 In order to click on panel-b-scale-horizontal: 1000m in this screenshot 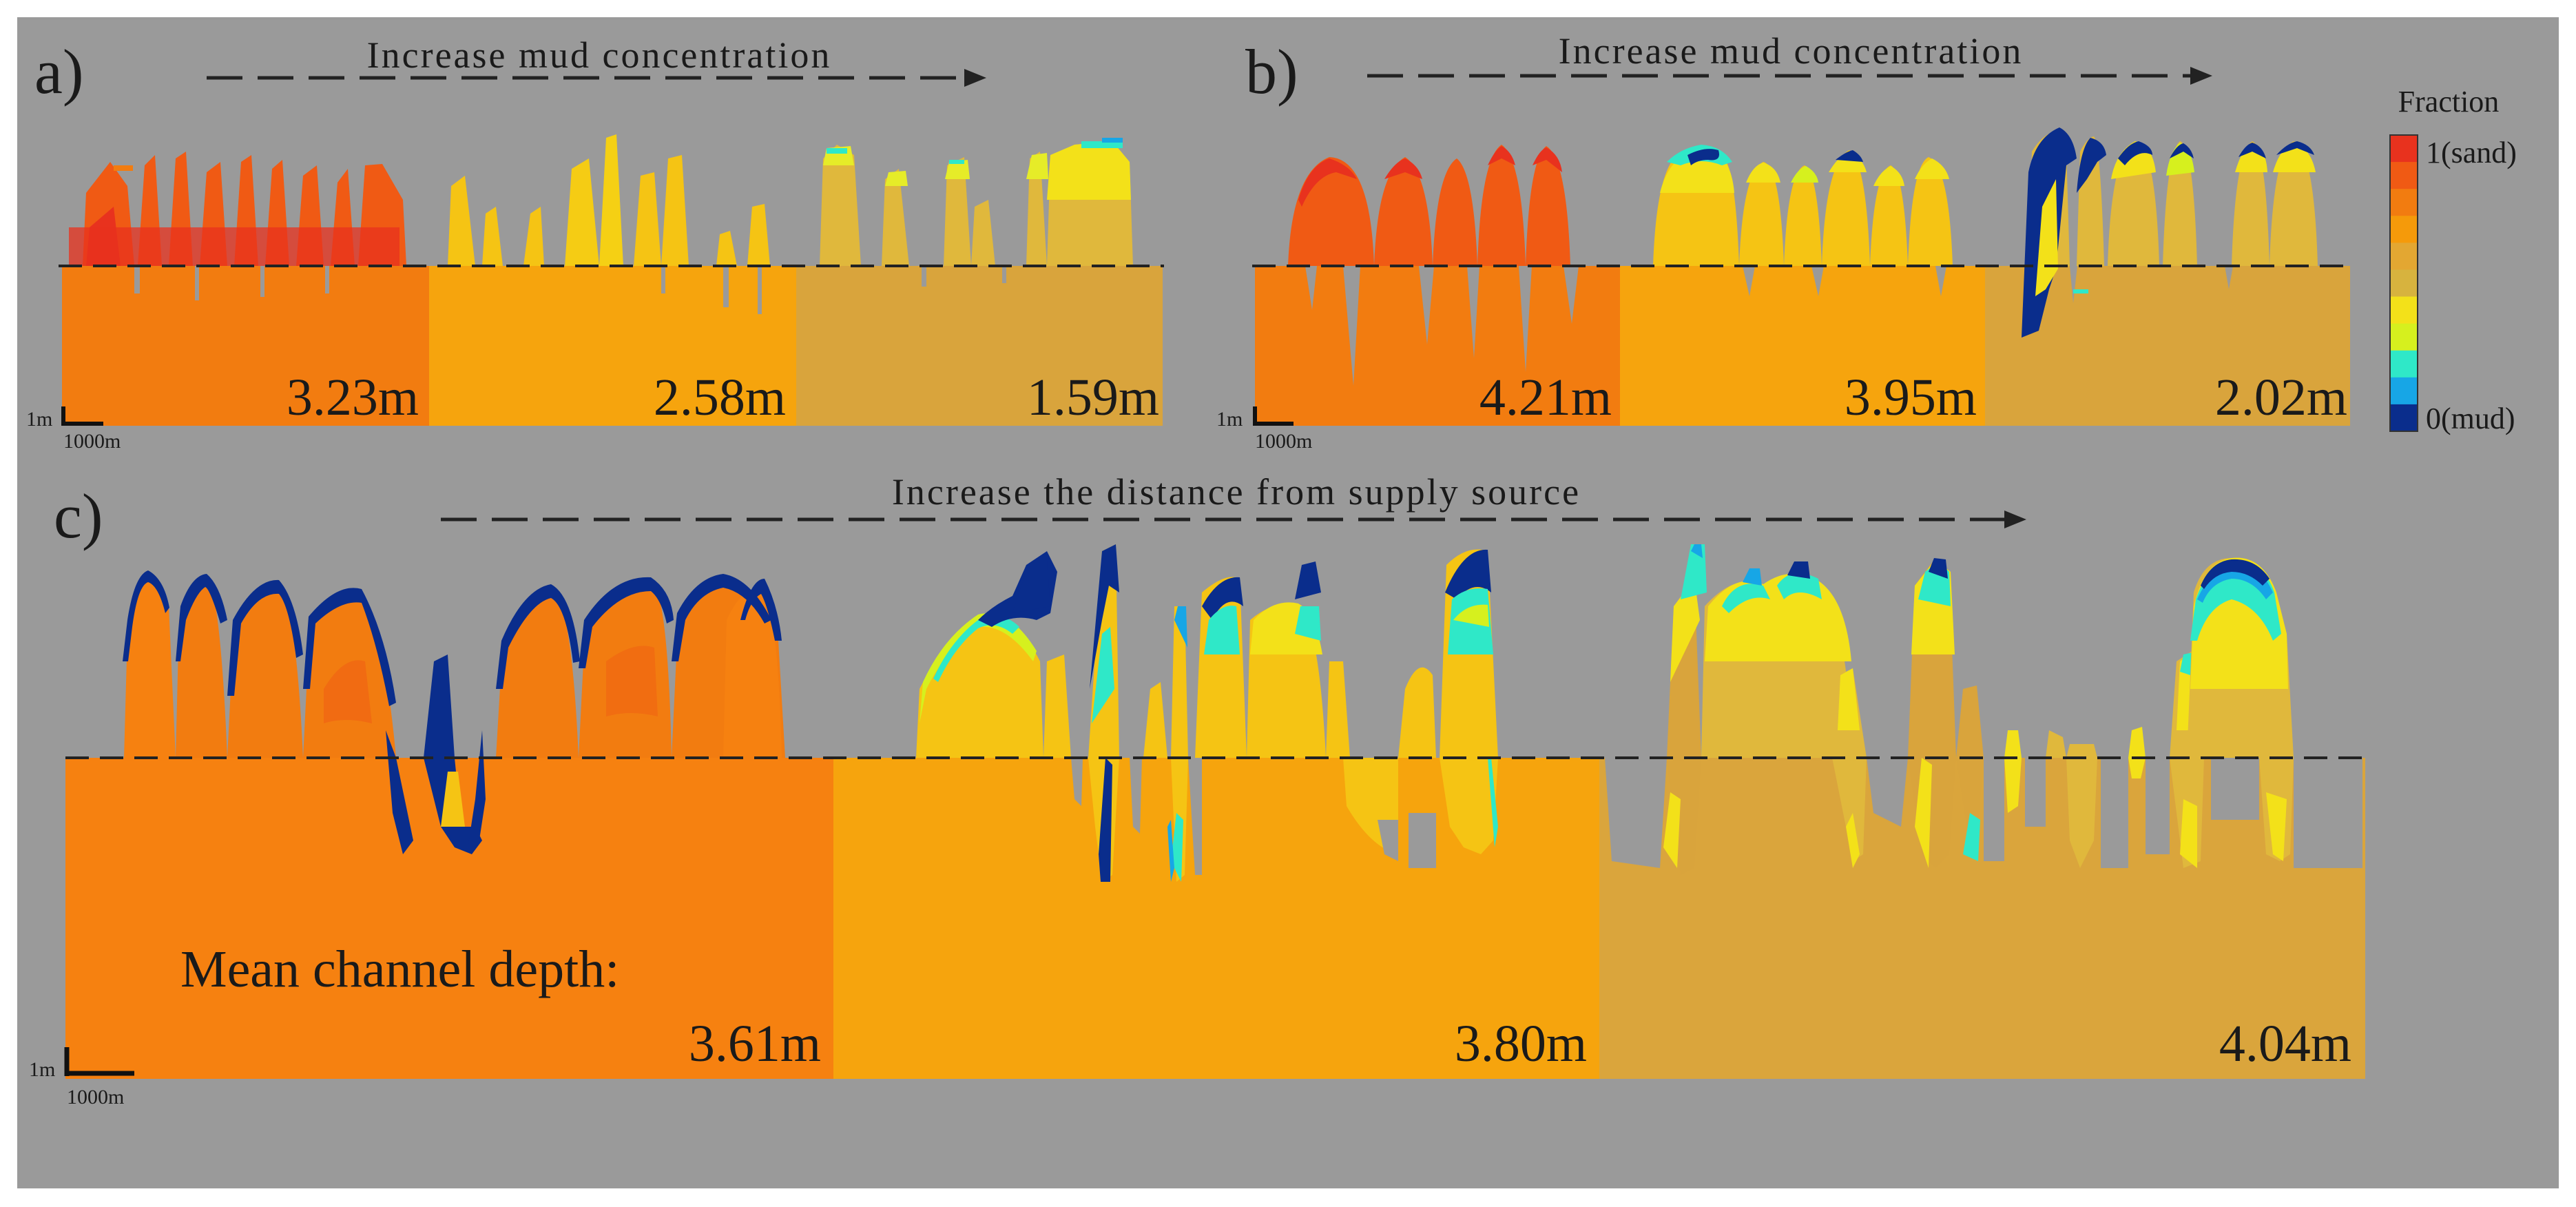, I will do `click(1283, 441)`.